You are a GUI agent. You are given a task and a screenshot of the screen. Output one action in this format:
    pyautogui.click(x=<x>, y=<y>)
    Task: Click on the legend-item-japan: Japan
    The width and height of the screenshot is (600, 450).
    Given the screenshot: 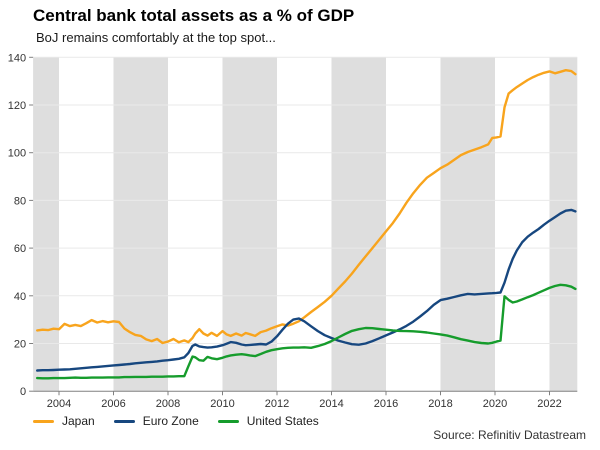 What is the action you would take?
    pyautogui.click(x=64, y=421)
    